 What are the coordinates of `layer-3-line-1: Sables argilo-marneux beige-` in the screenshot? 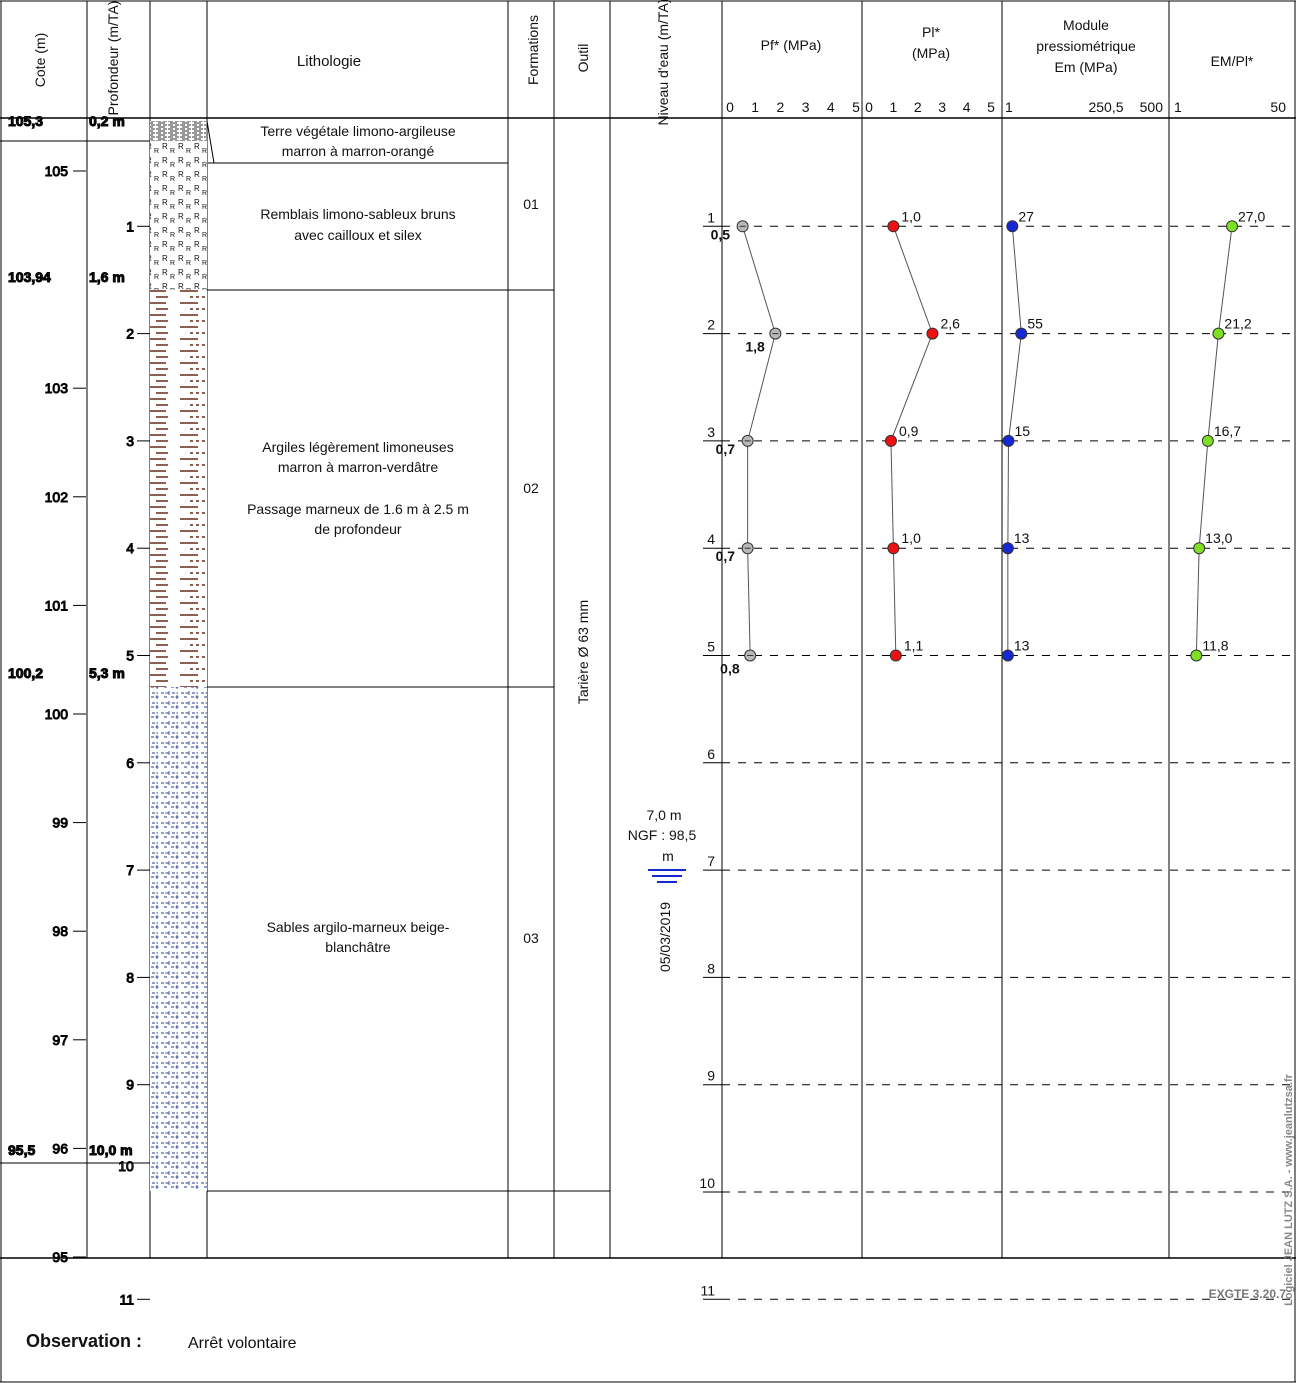 It's located at (358, 927).